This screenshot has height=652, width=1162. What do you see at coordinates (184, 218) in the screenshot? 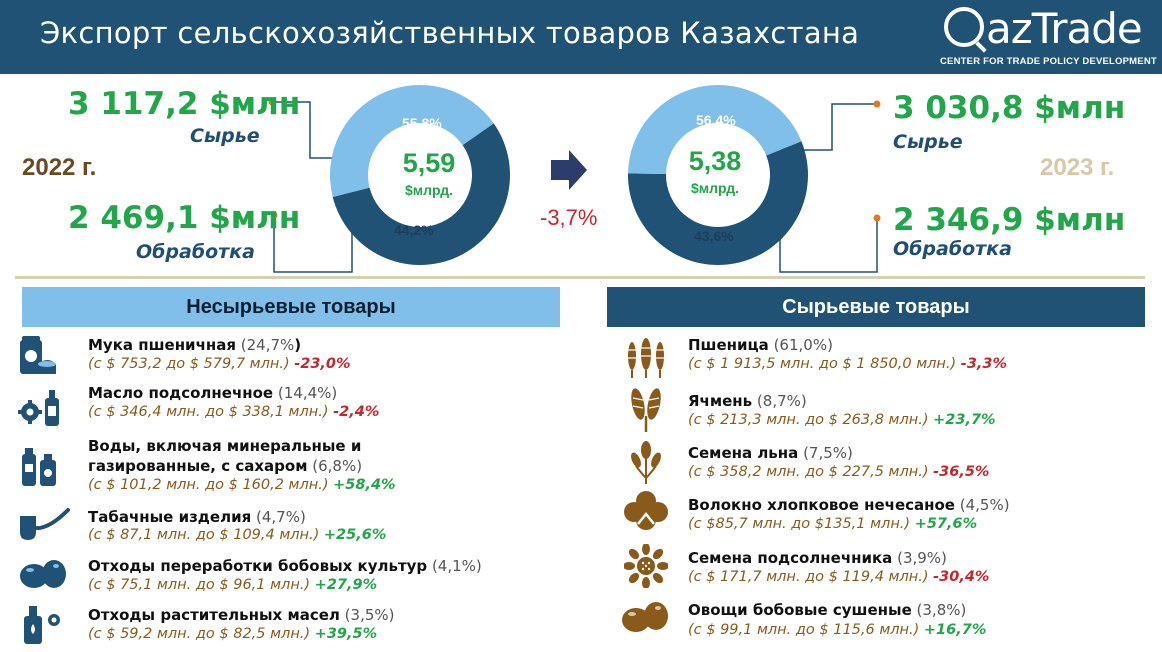
I see `value-2022-processed: 2 469,1 $млн` at bounding box center [184, 218].